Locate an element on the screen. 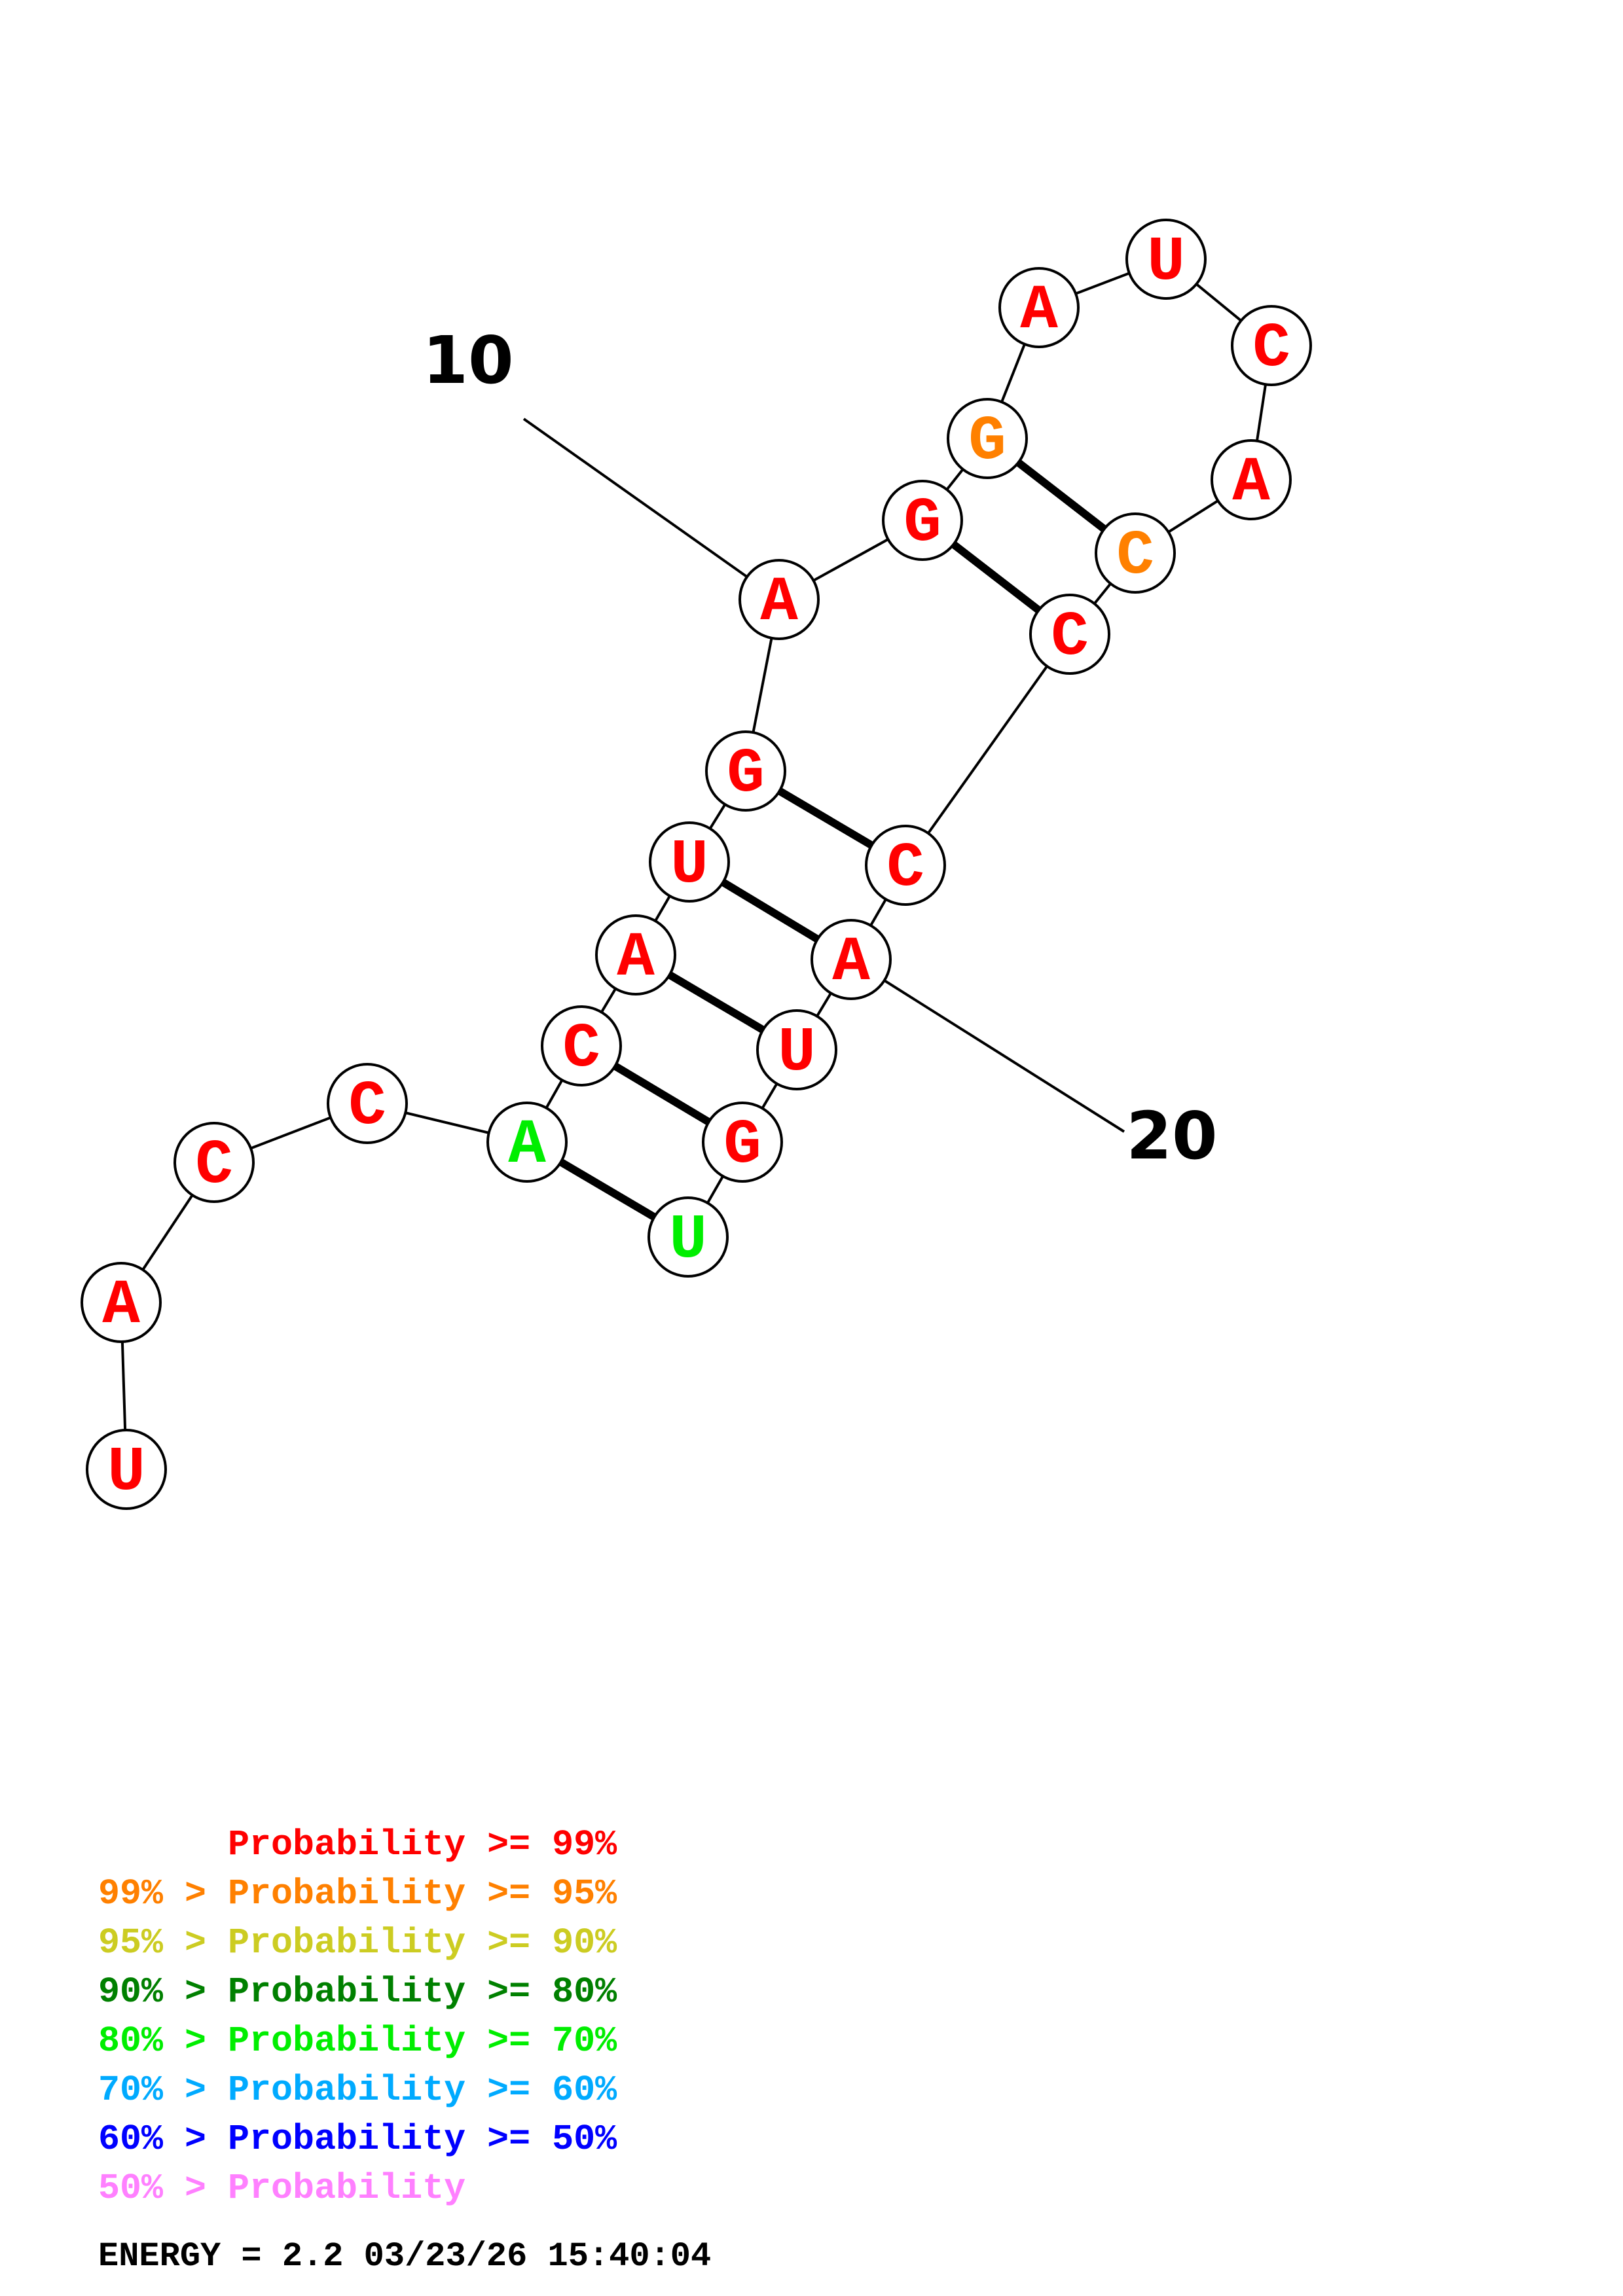  nucleotide-9: G is located at coordinates (745, 771).